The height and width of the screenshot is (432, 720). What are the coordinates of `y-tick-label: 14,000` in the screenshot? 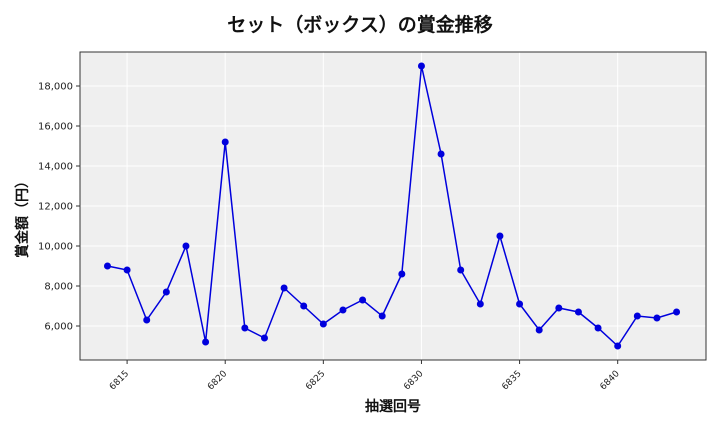 It's located at (55, 167).